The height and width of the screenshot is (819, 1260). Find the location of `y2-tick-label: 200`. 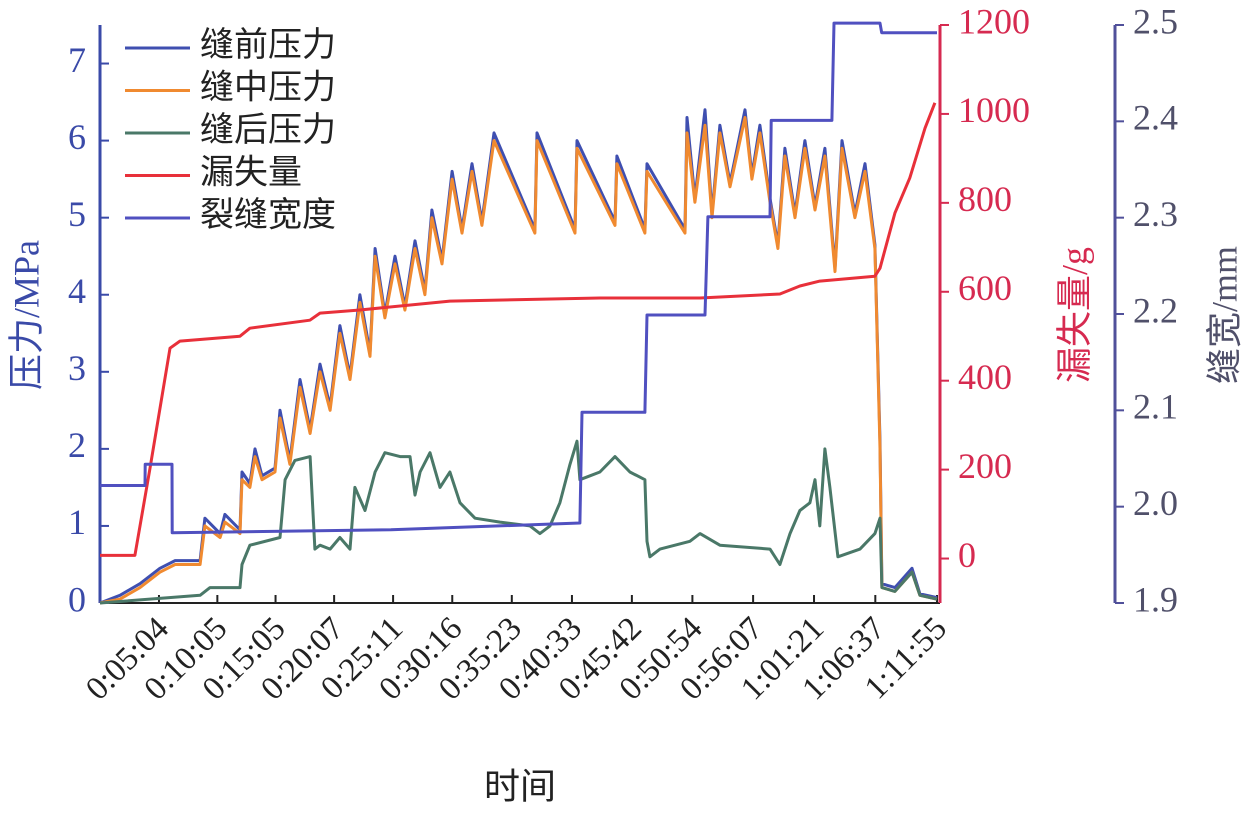

y2-tick-label: 200 is located at coordinates (985, 466).